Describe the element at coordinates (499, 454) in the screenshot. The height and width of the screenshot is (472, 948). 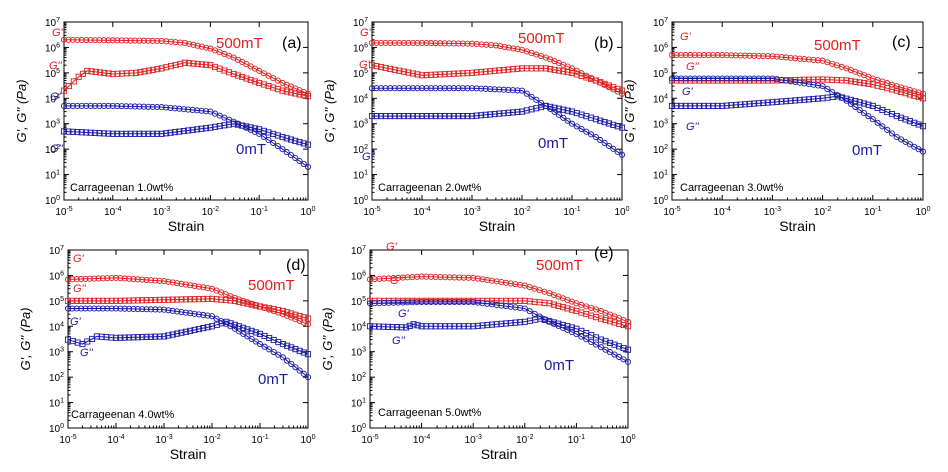
I see `x-axis-title: Strain` at that location.